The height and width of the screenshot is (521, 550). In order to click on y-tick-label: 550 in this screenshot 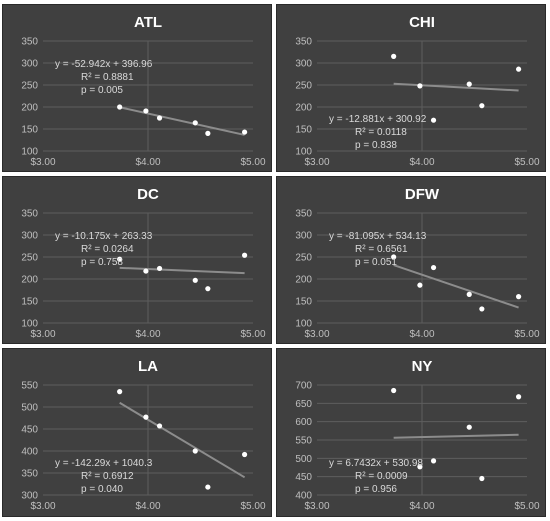, I will do `click(303, 441)`.